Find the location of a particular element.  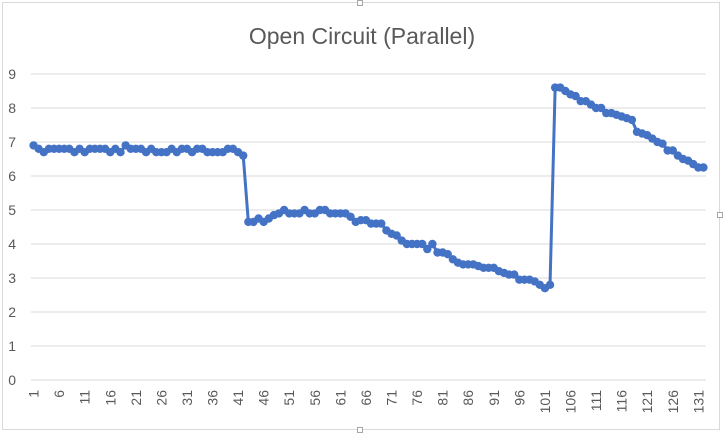

y-tick-label: 4 is located at coordinates (12, 244).